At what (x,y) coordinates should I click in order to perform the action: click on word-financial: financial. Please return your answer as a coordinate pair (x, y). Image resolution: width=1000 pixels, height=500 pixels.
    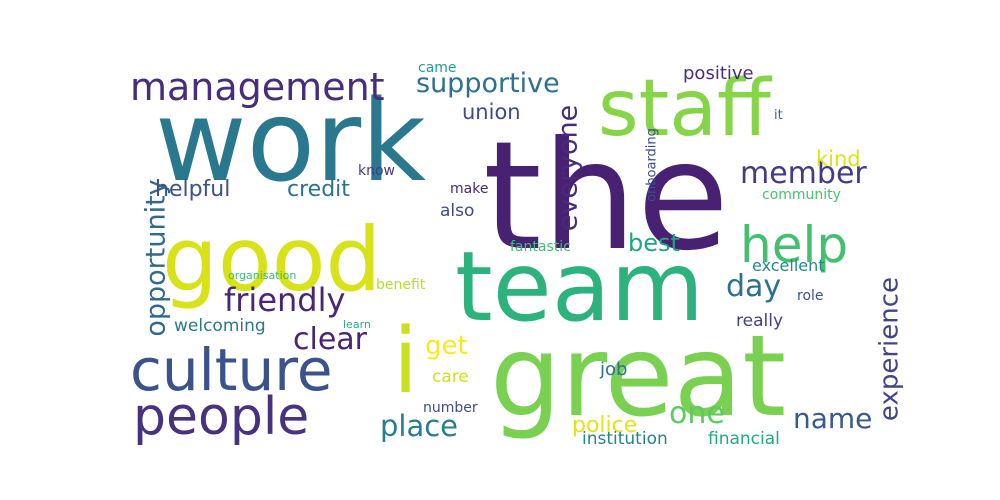
    Looking at the image, I should click on (744, 439).